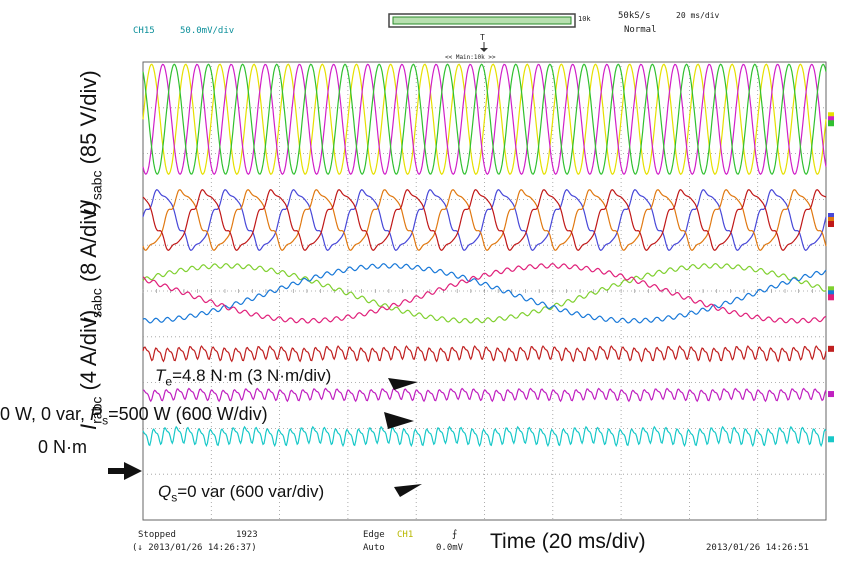 This screenshot has width=846, height=563. What do you see at coordinates (831, 123) in the screenshot?
I see `marker-Usc` at bounding box center [831, 123].